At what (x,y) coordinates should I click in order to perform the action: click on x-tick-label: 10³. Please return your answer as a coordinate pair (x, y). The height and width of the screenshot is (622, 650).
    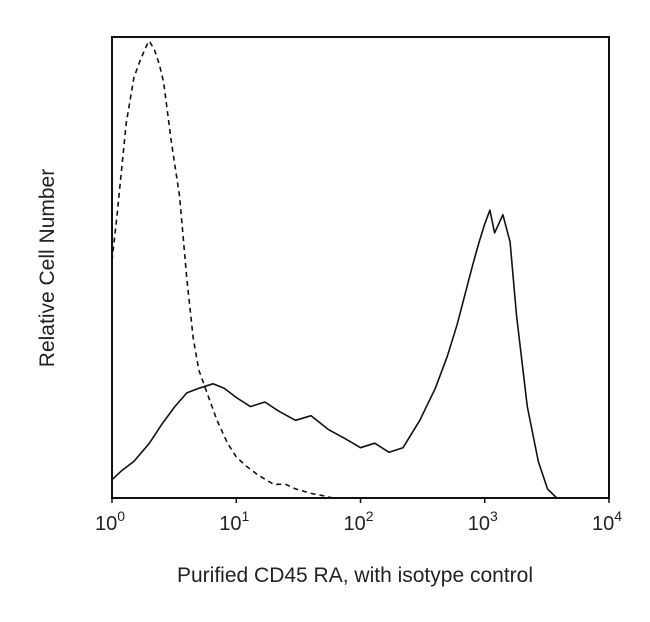
    Looking at the image, I should click on (483, 521).